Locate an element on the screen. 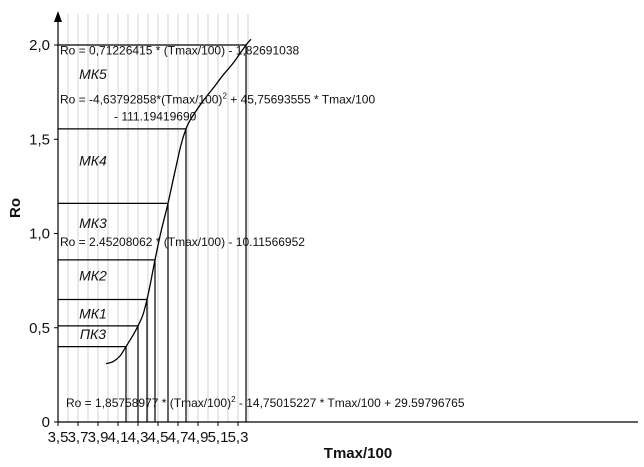 This screenshot has width=644, height=467. y-tick-label: 0,5 is located at coordinates (39, 328).